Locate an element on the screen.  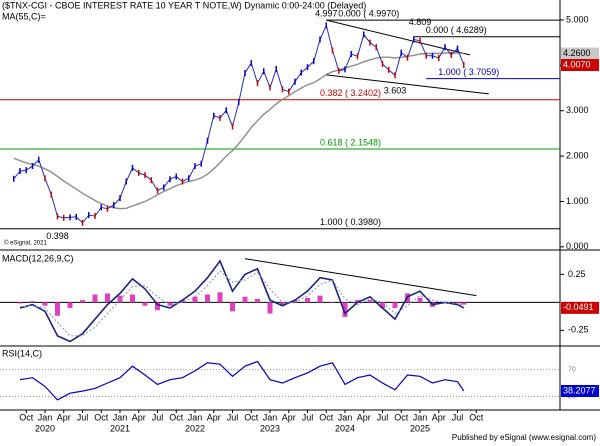
legend-entry: MA(55,C)= is located at coordinates (24, 16).